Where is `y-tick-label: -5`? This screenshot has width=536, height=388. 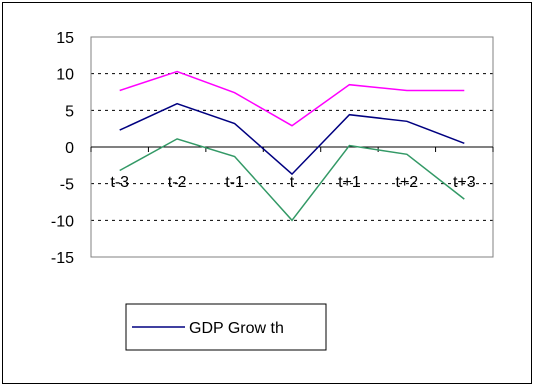 y-tick-label: -5 is located at coordinates (67, 185).